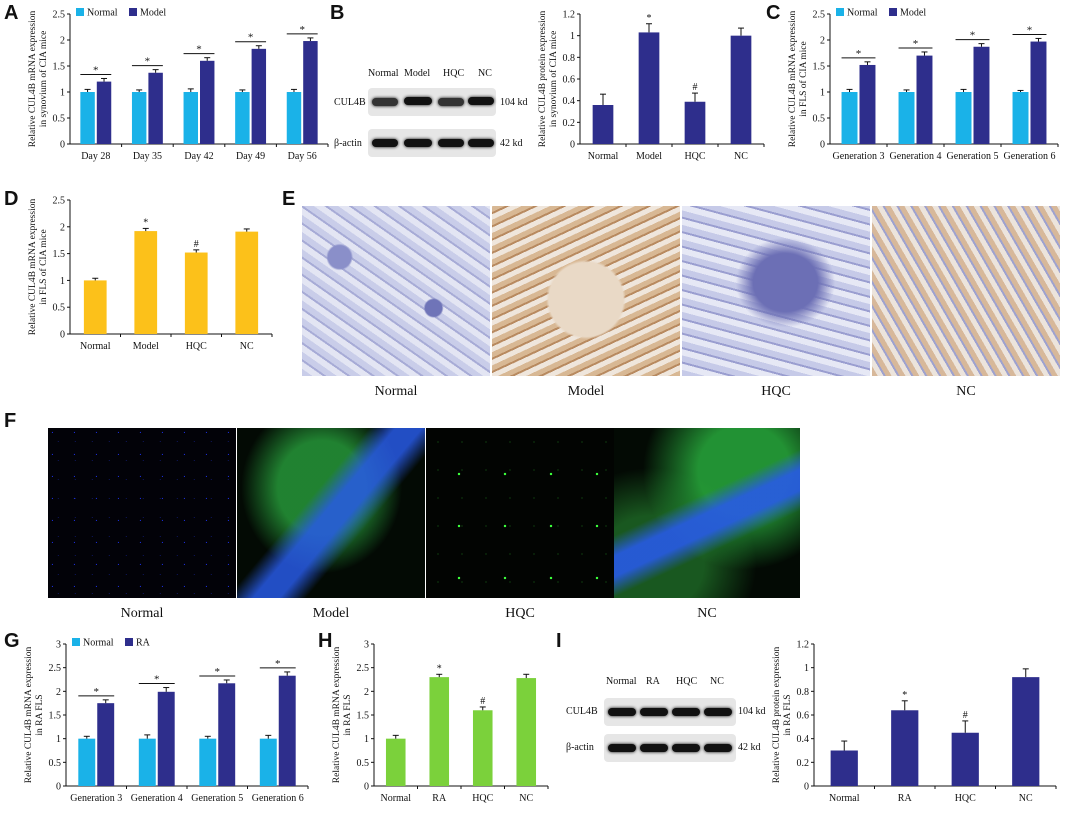 The image size is (1065, 819). I want to click on legend-entry: RA, so click(143, 643).